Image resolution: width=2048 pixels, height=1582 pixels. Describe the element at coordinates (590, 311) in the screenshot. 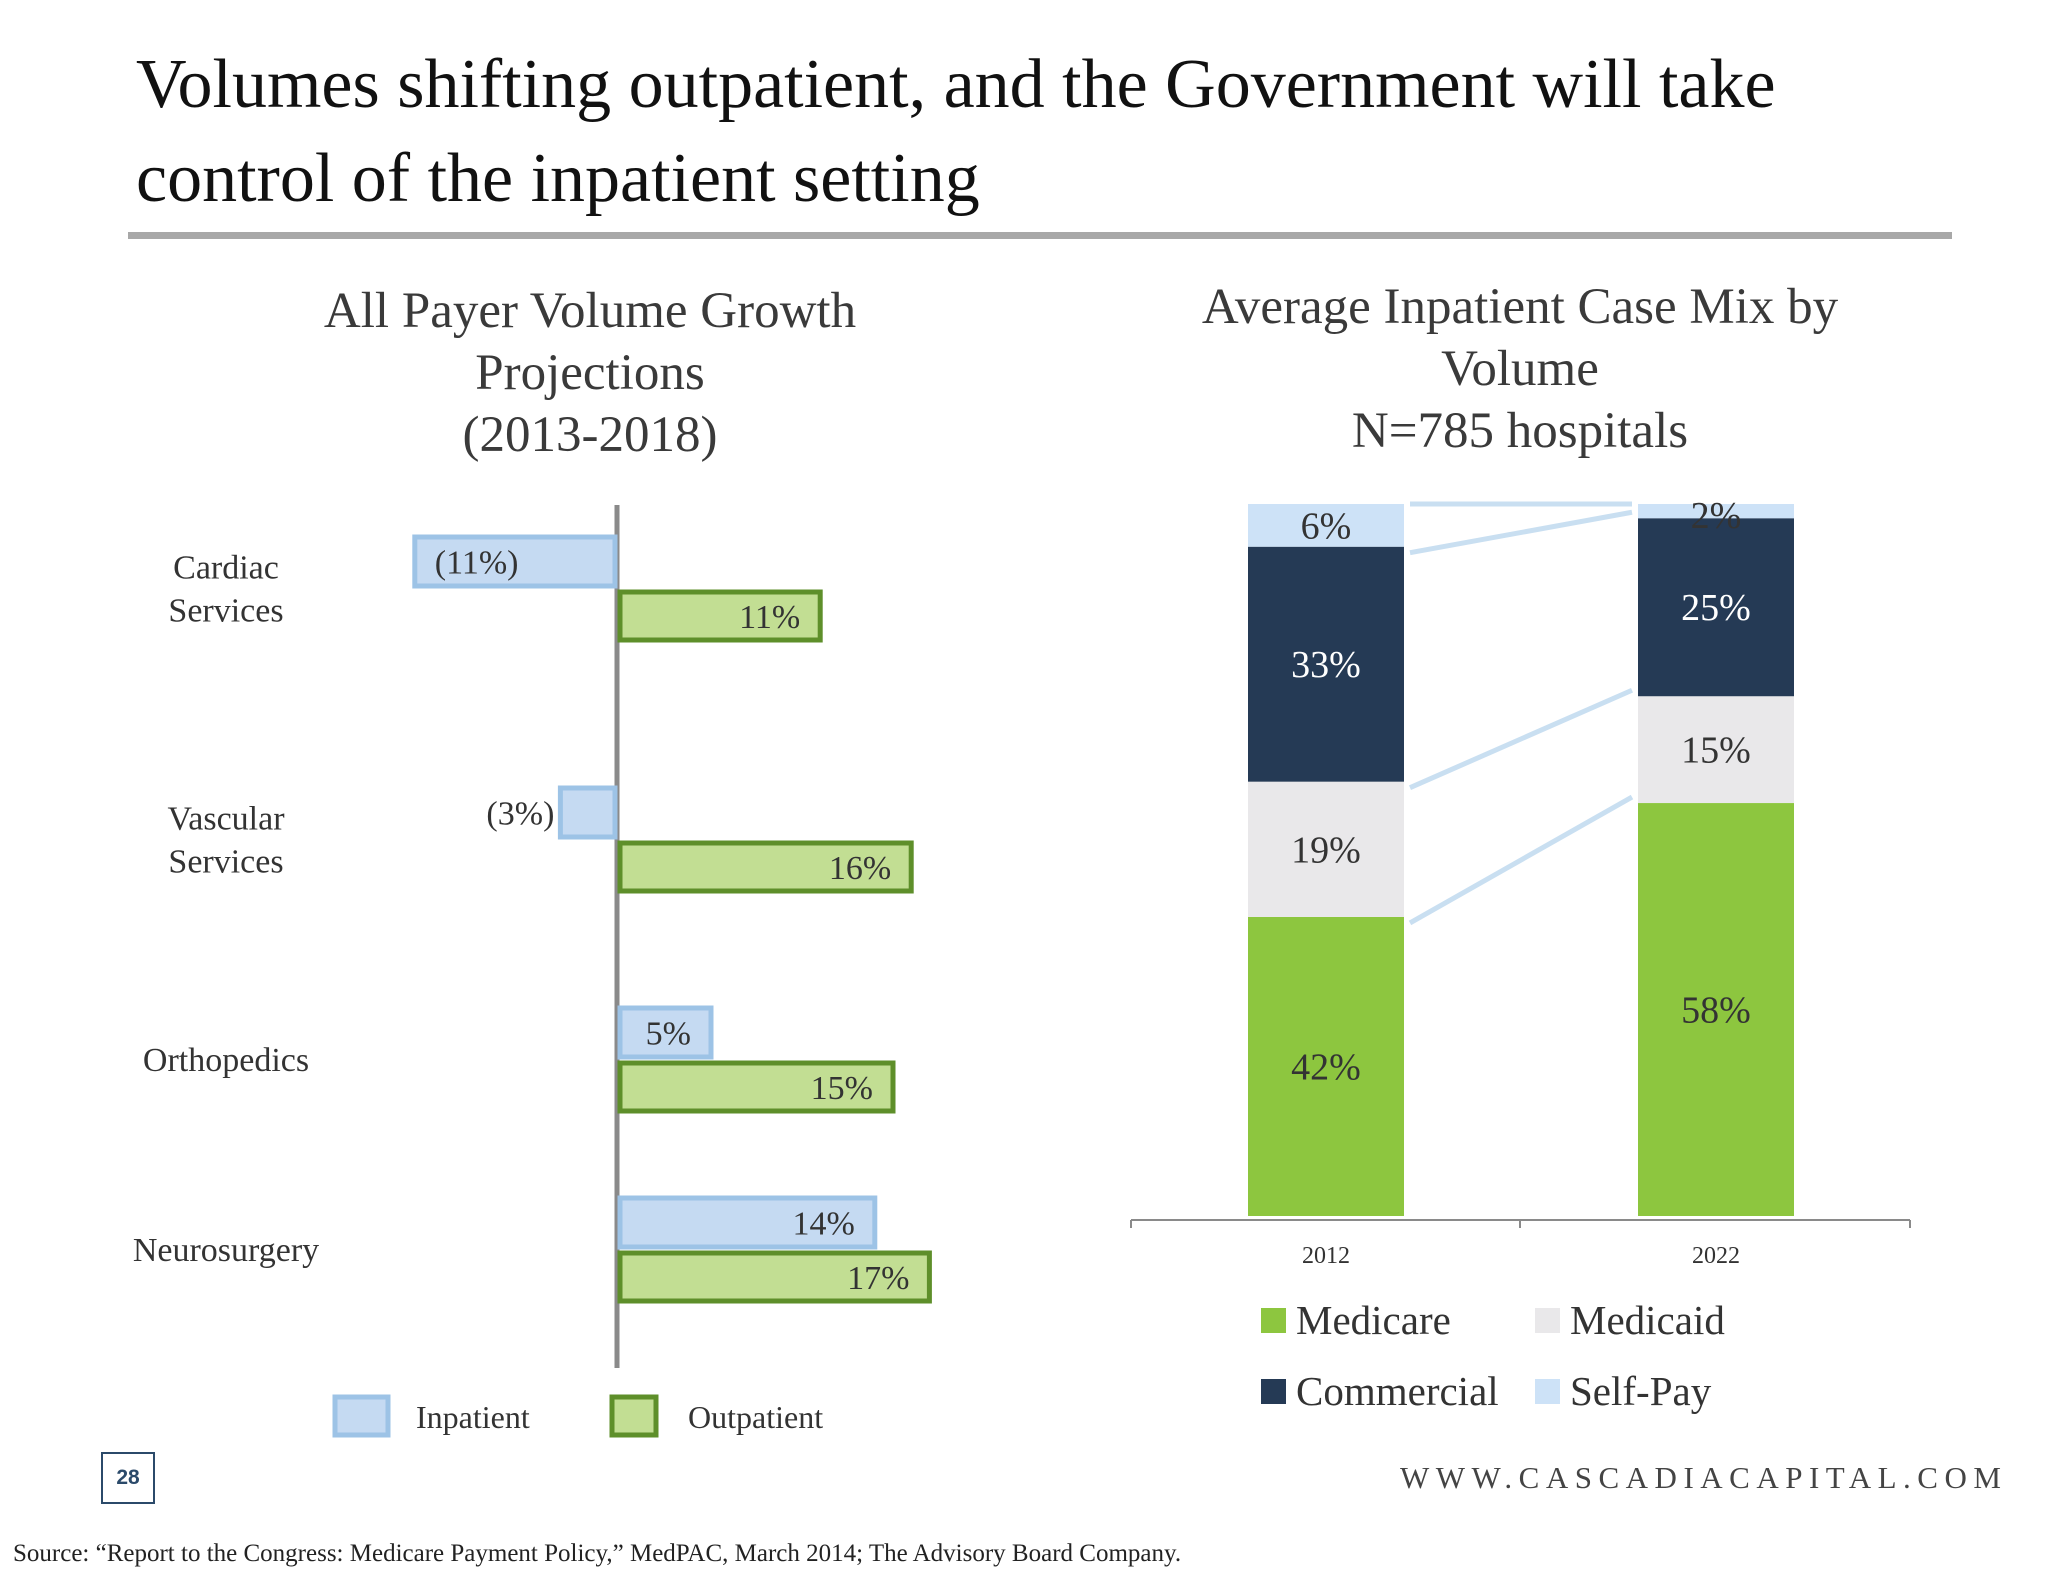

I see `growth-chart-title-line-1: All Payer Volume Growth` at that location.